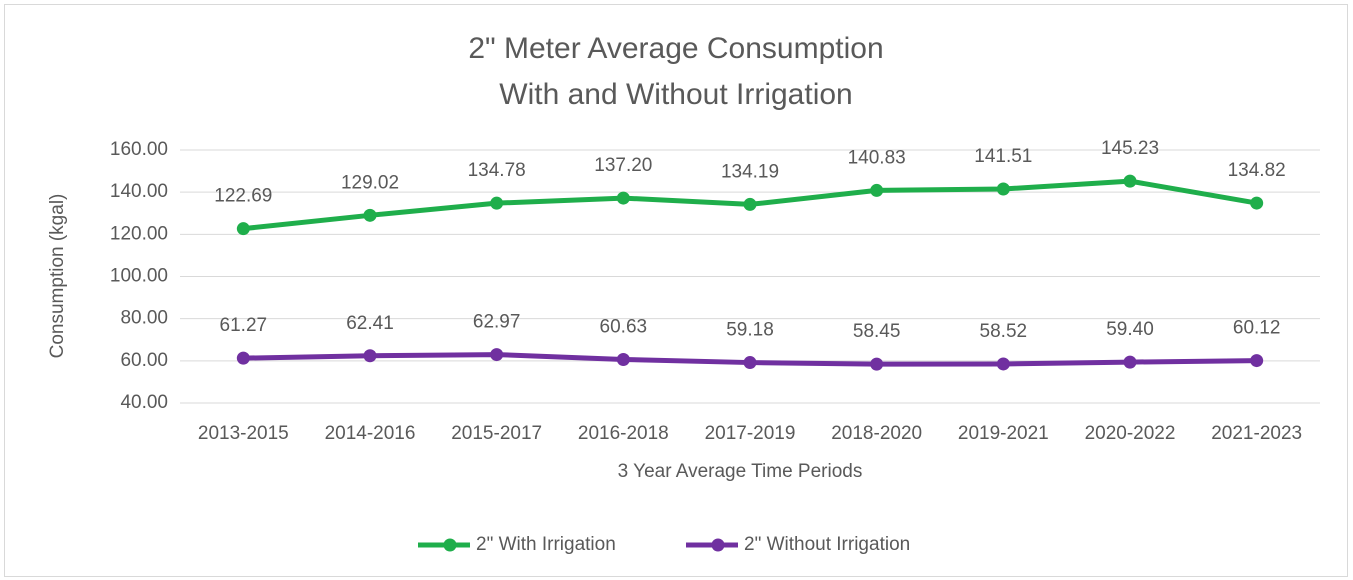 This screenshot has width=1353, height=580. I want to click on data-label: 62.41, so click(370, 323).